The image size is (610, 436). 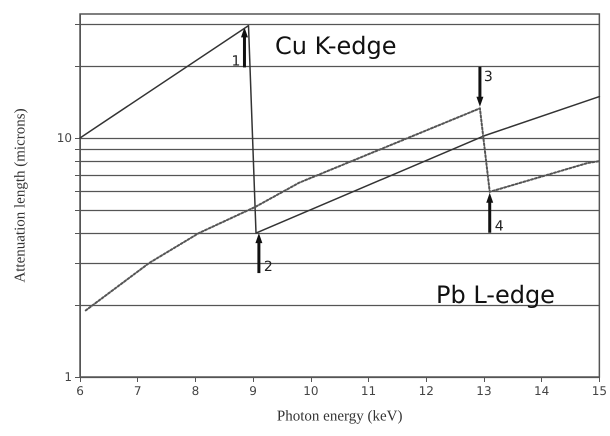 I want to click on x-tick-label: 15, so click(x=600, y=391).